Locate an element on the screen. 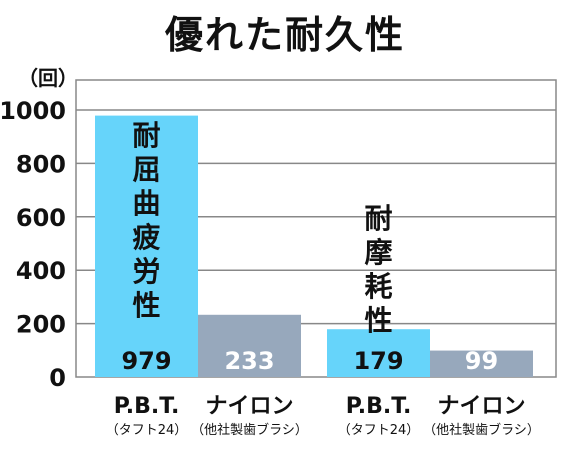 This screenshot has height=475, width=570. bar-value-label: 979 is located at coordinates (146, 361).